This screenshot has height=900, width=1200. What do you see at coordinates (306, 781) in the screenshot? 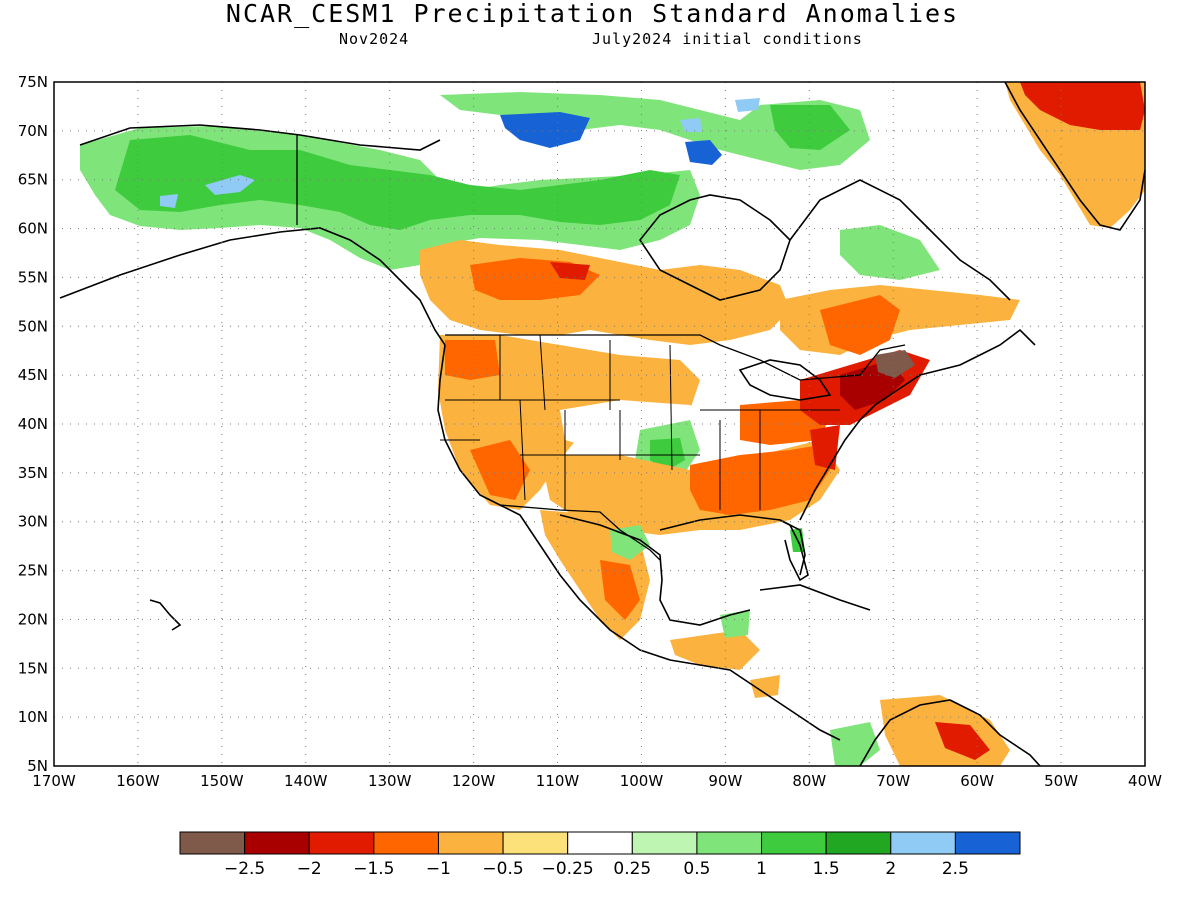
I see `lon-tick-label: 140W` at bounding box center [306, 781].